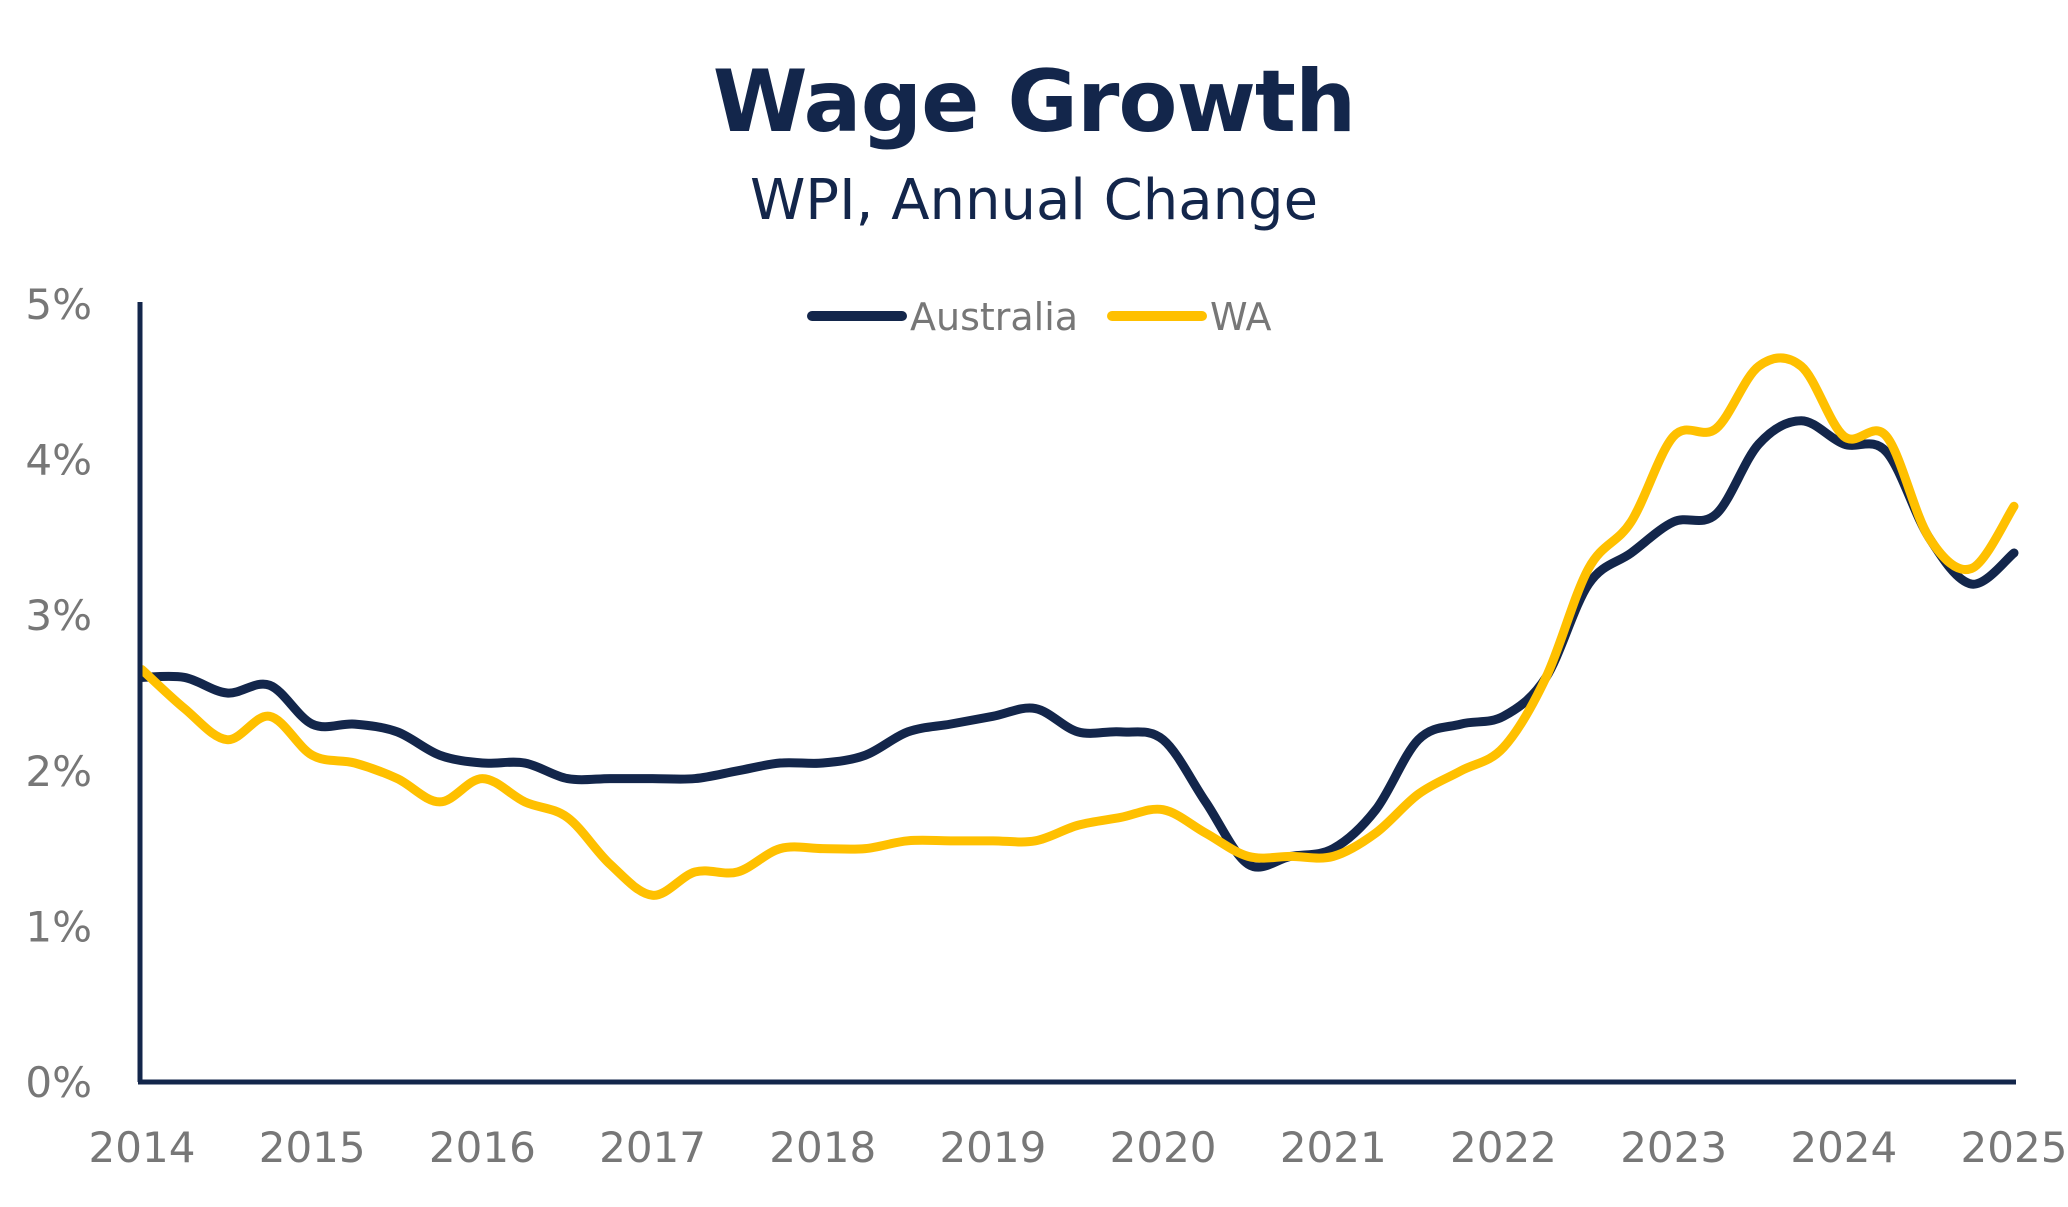 The width and height of the screenshot is (2068, 1207). I want to click on x-tick-label: 2018, so click(822, 1147).